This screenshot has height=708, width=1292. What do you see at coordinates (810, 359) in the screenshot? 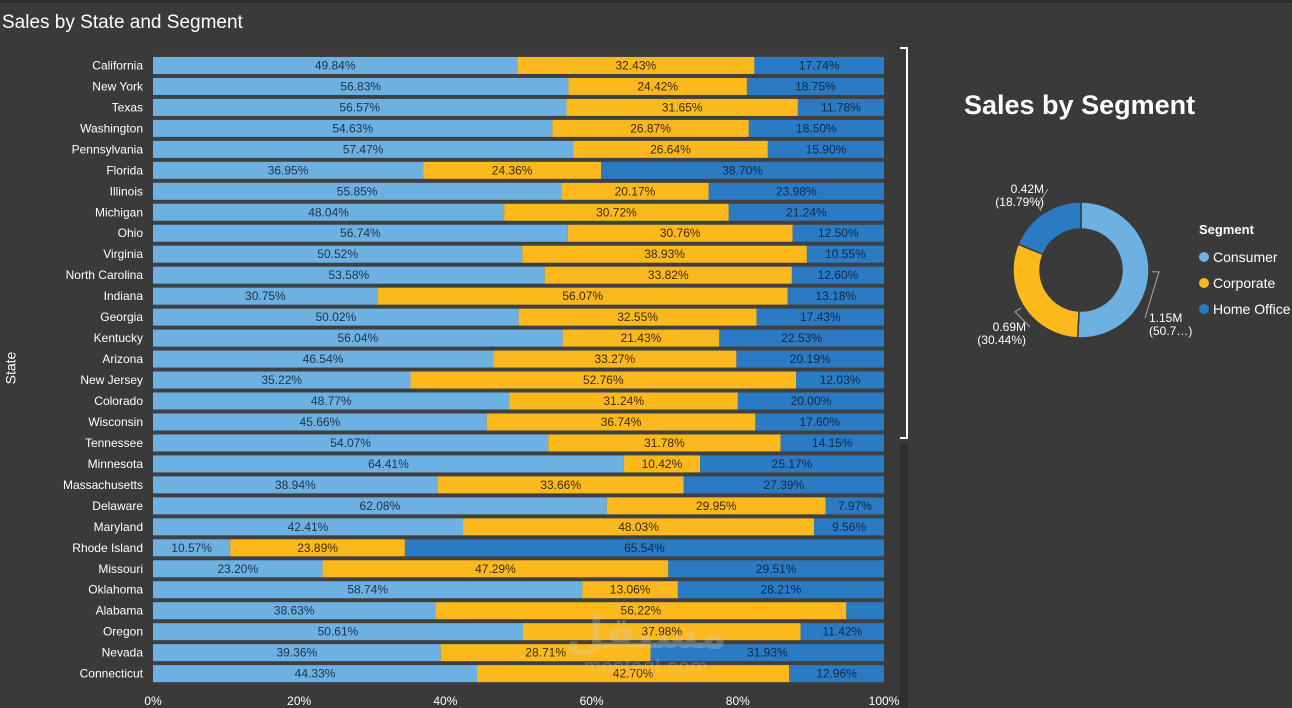
I see `bar-home-office-arizona` at bounding box center [810, 359].